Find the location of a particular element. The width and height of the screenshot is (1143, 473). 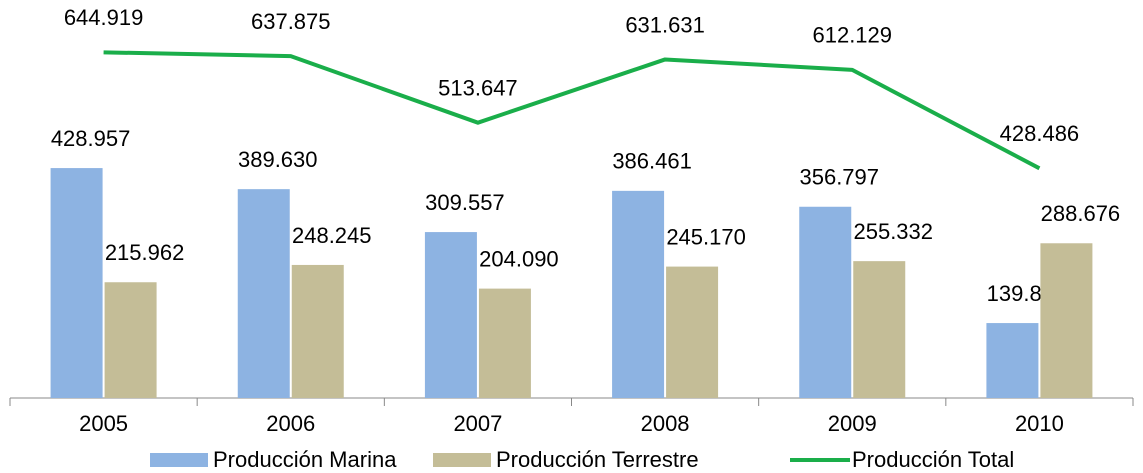

data-label: 309.557 is located at coordinates (465, 202).